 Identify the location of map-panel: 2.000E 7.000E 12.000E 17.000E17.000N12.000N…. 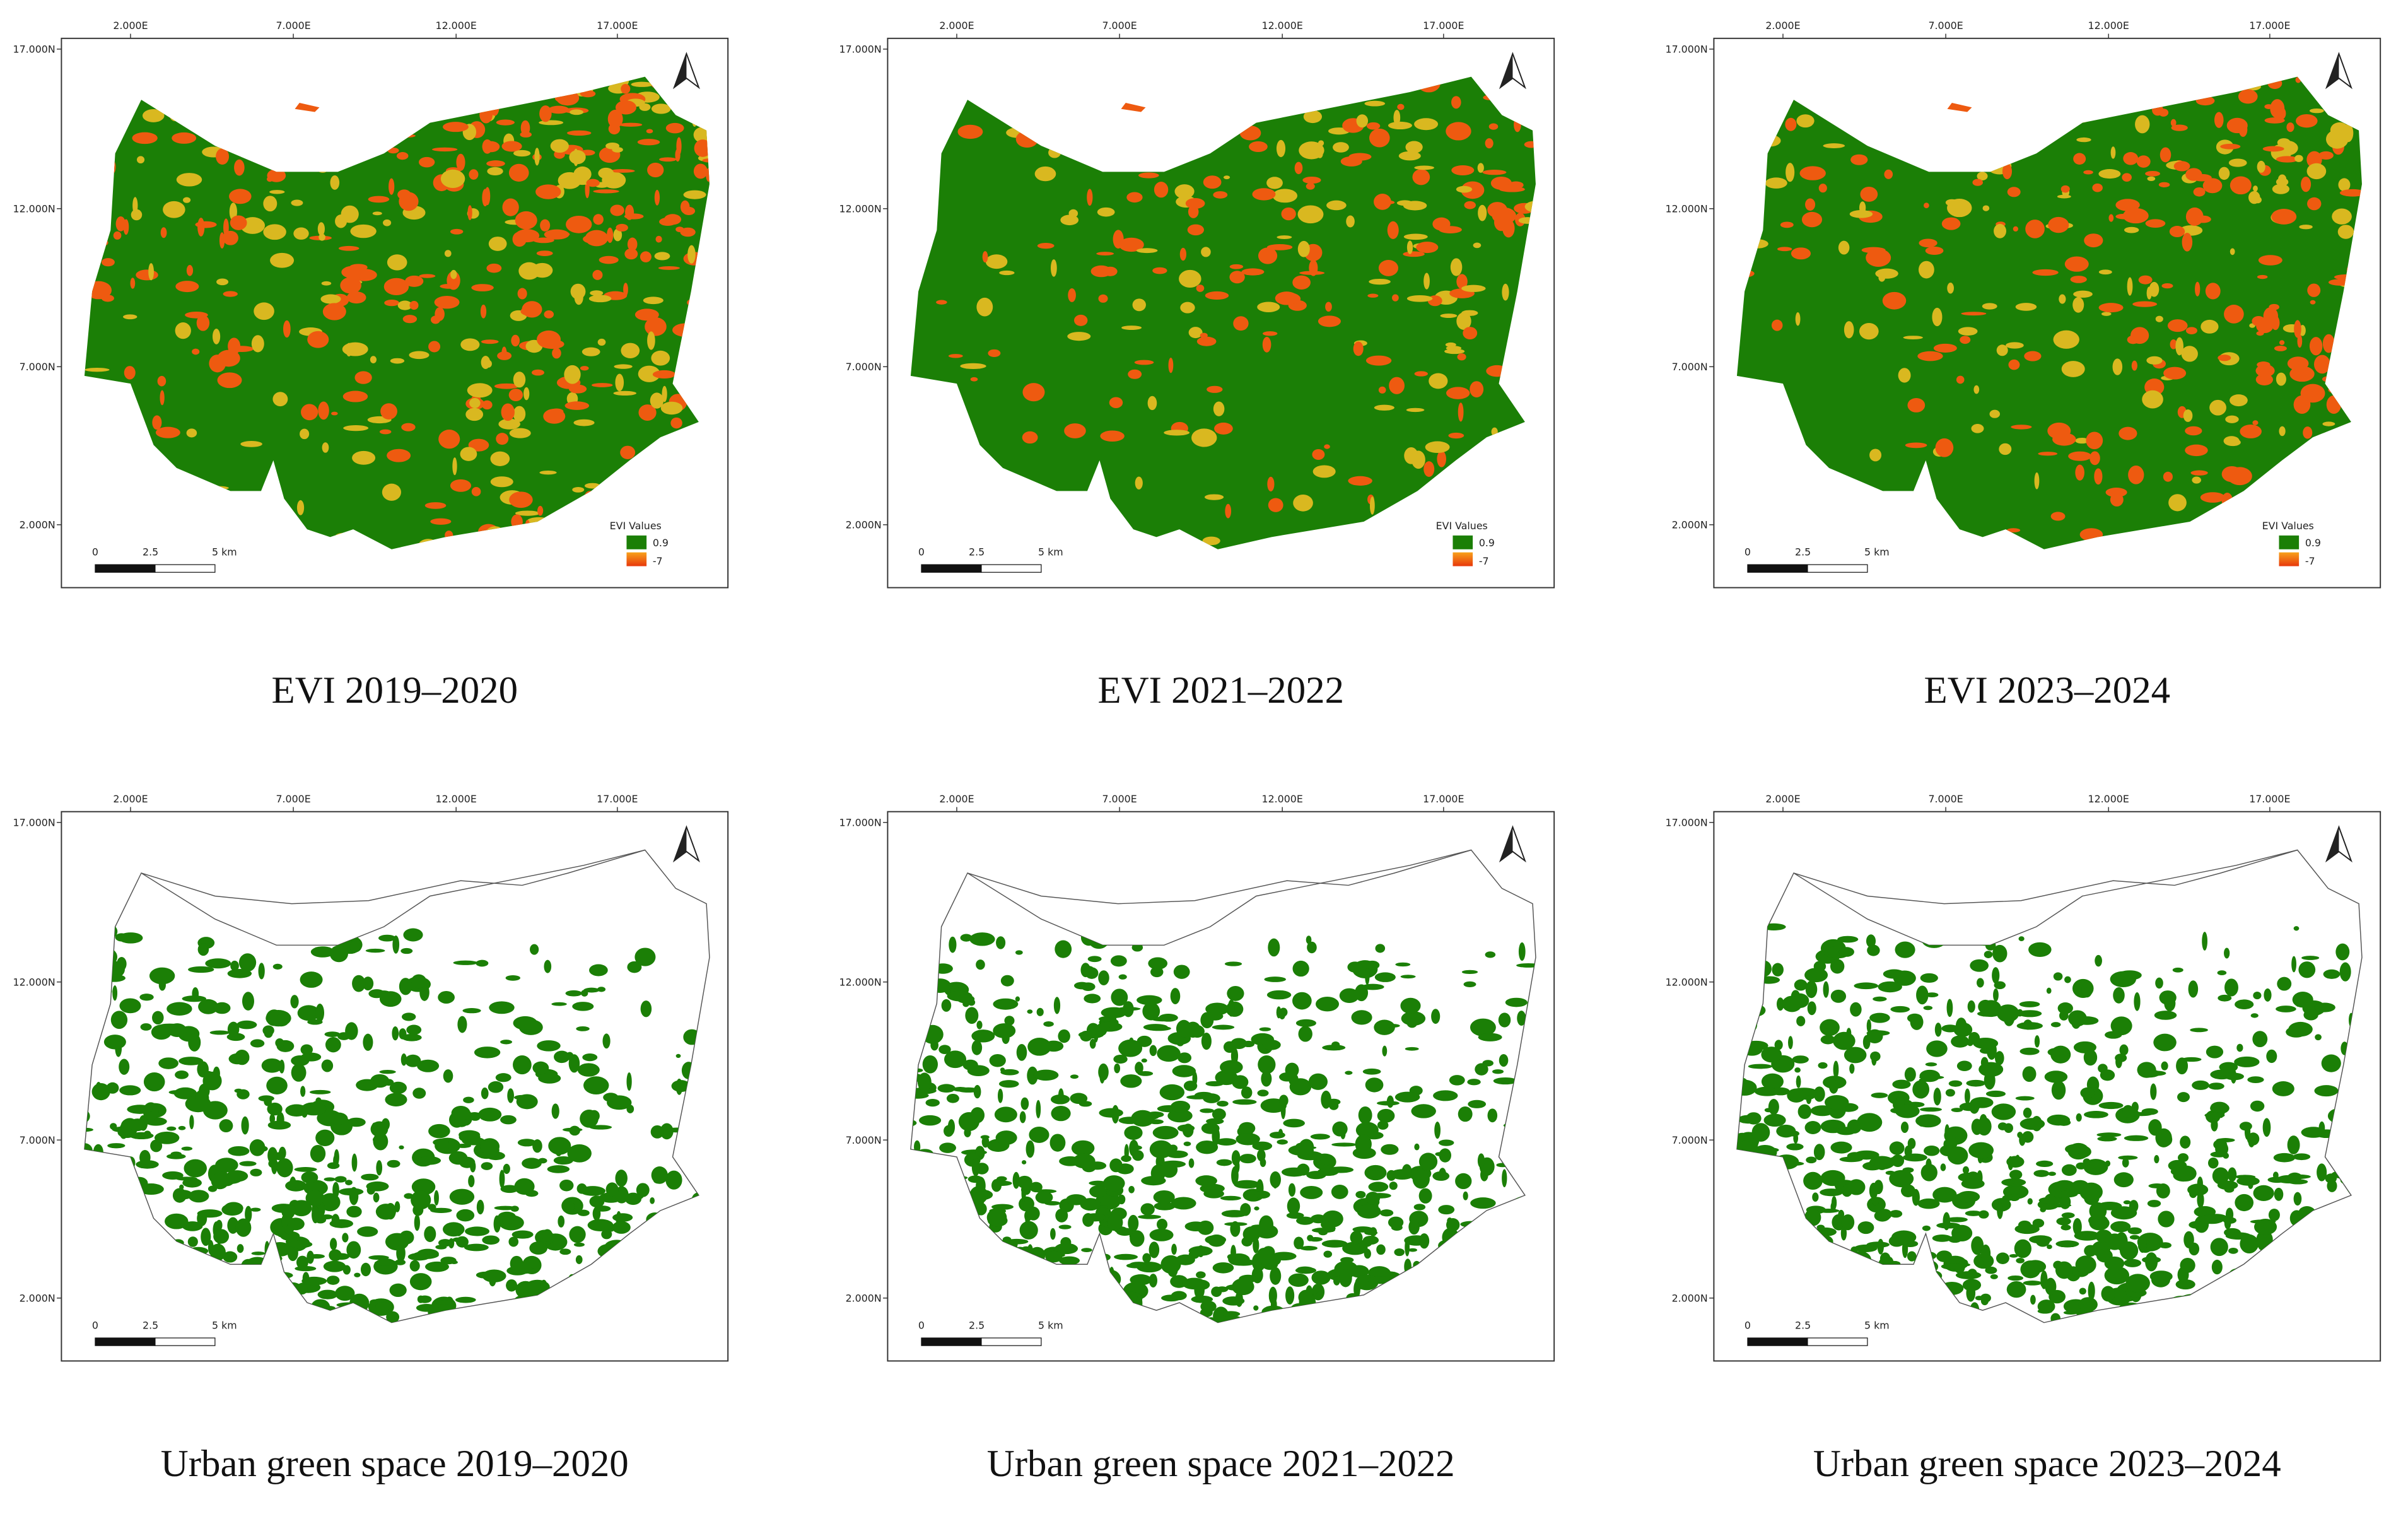
(1197, 1077).